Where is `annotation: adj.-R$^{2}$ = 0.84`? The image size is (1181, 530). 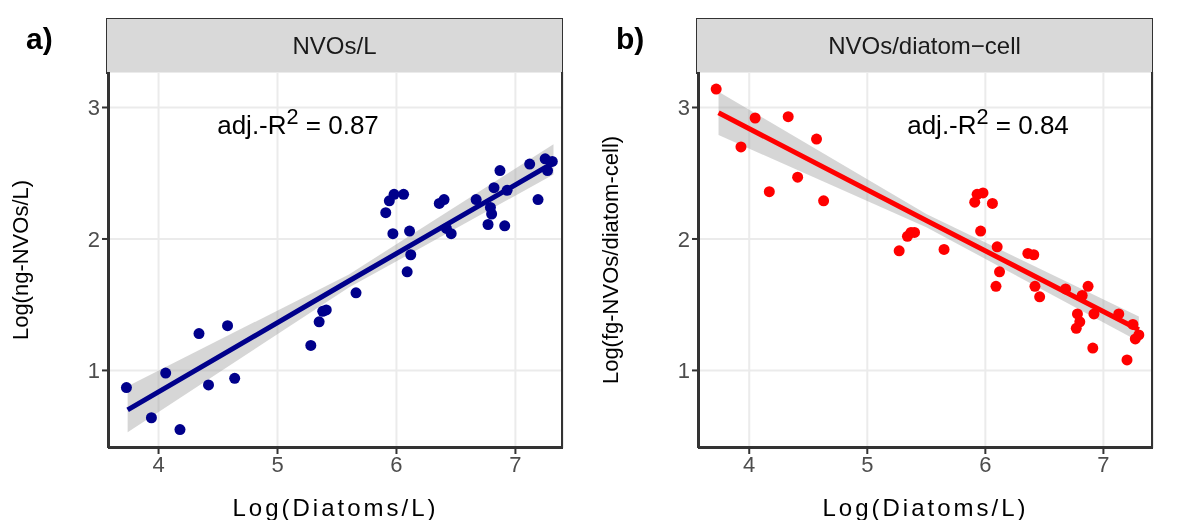
annotation: adj.-R$^{2}$ = 0.84 is located at coordinates (988, 122).